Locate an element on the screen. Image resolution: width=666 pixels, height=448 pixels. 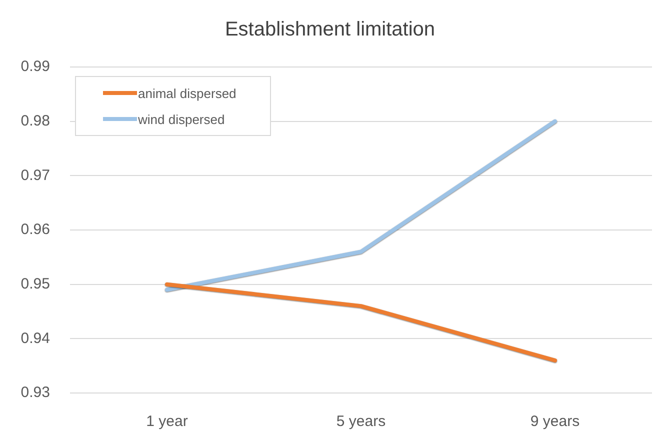
x-tick-label: 9 years is located at coordinates (555, 421).